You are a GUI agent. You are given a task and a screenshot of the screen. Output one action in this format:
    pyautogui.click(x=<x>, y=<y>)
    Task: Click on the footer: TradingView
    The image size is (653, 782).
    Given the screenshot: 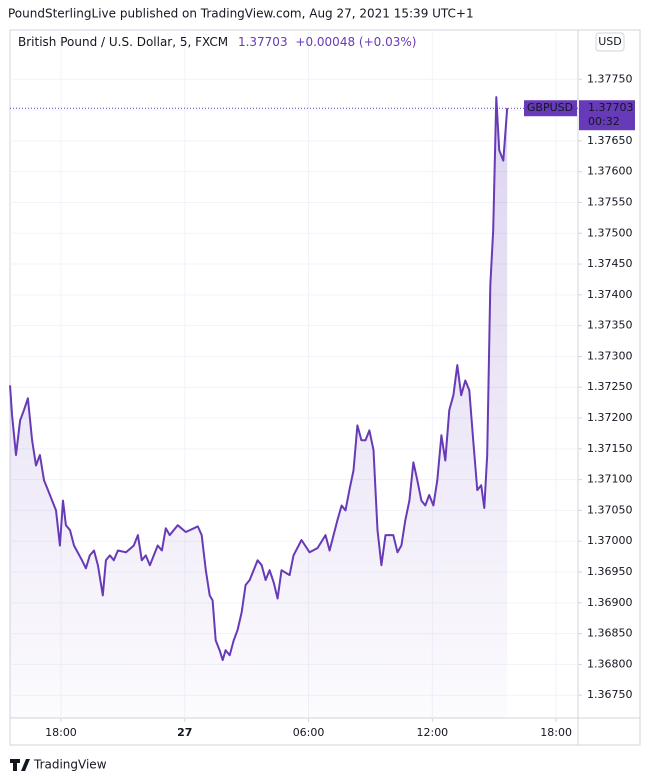 What is the action you would take?
    pyautogui.click(x=70, y=765)
    